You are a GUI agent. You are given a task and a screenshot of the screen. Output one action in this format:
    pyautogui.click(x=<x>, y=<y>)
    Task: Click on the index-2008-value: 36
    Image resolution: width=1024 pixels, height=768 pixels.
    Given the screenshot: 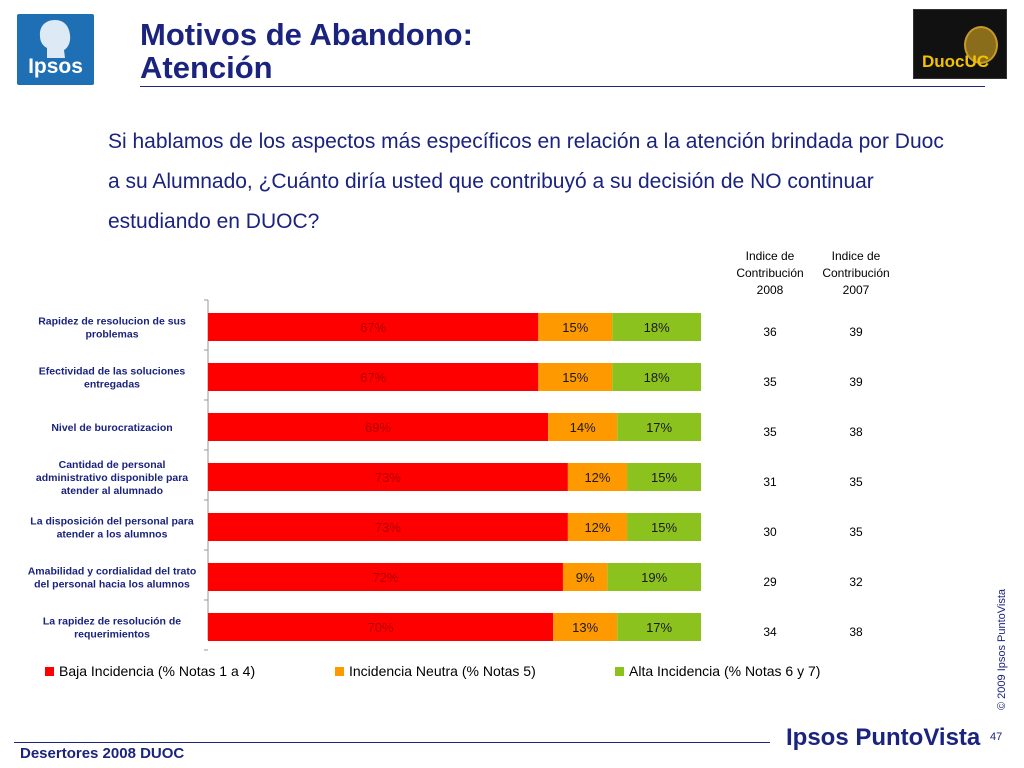 What is the action you would take?
    pyautogui.click(x=770, y=332)
    